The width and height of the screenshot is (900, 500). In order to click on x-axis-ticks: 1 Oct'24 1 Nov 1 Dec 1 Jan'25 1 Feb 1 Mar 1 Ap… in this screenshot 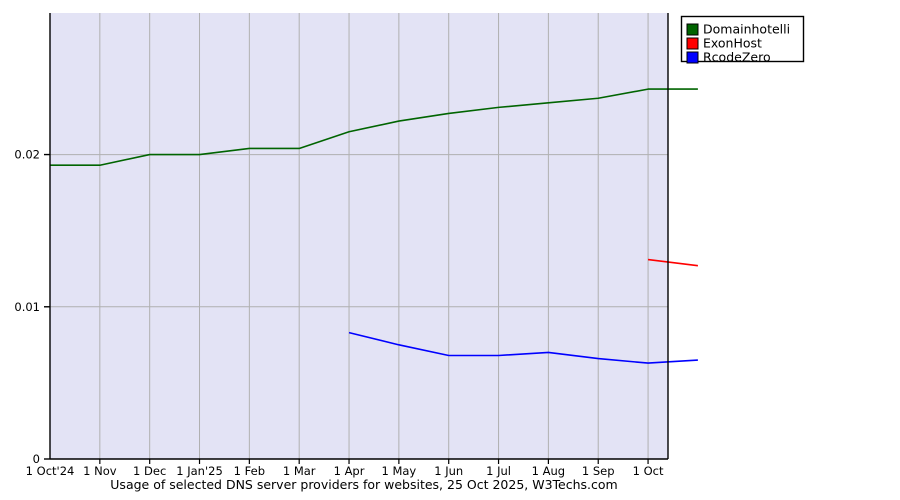, I will do `click(345, 468)`.